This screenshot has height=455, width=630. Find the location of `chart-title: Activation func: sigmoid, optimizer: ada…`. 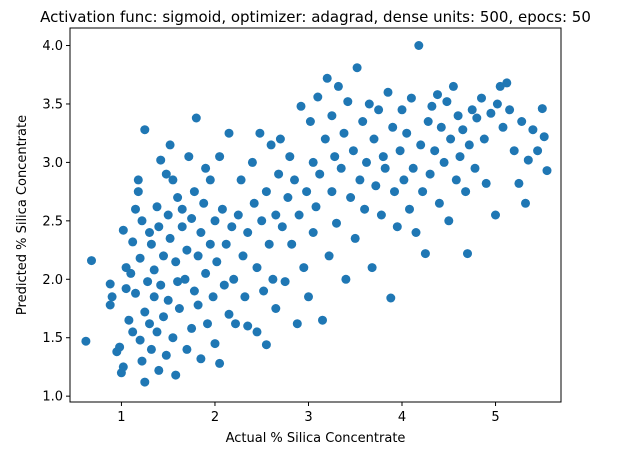

chart-title: Activation func: sigmoid, optimizer: ada… is located at coordinates (315, 17).